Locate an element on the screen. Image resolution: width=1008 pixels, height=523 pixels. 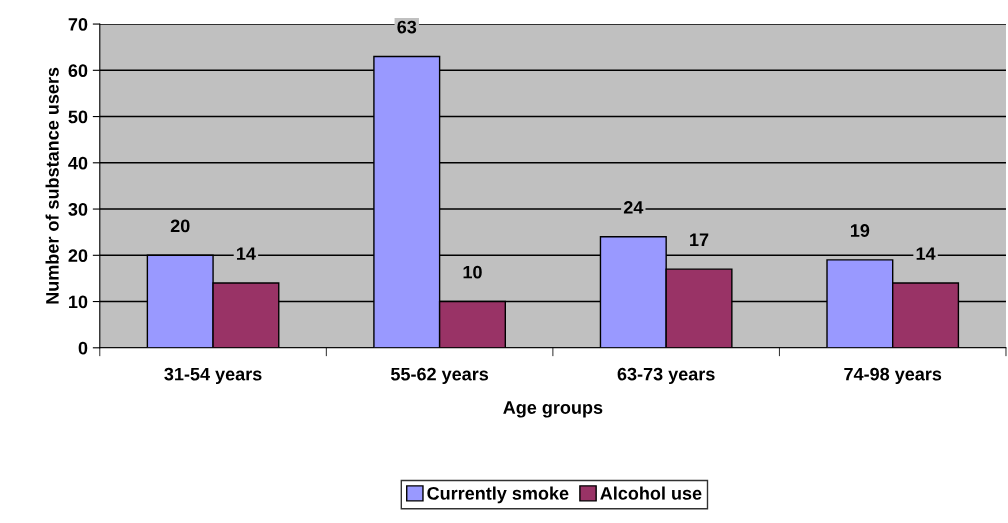
data-label: 10 is located at coordinates (472, 272).